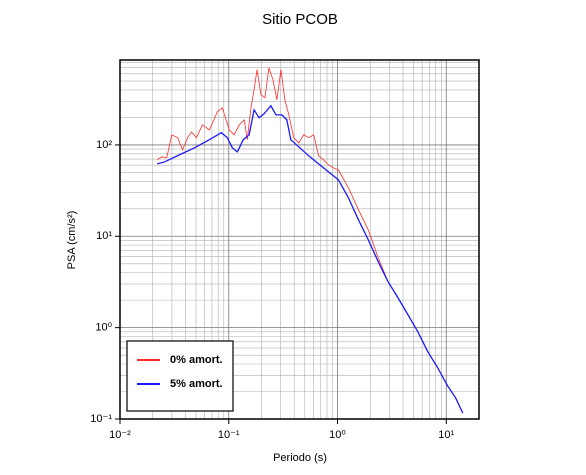 The image size is (586, 475). What do you see at coordinates (229, 435) in the screenshot?
I see `x-tick-label: 10⁻¹` at bounding box center [229, 435].